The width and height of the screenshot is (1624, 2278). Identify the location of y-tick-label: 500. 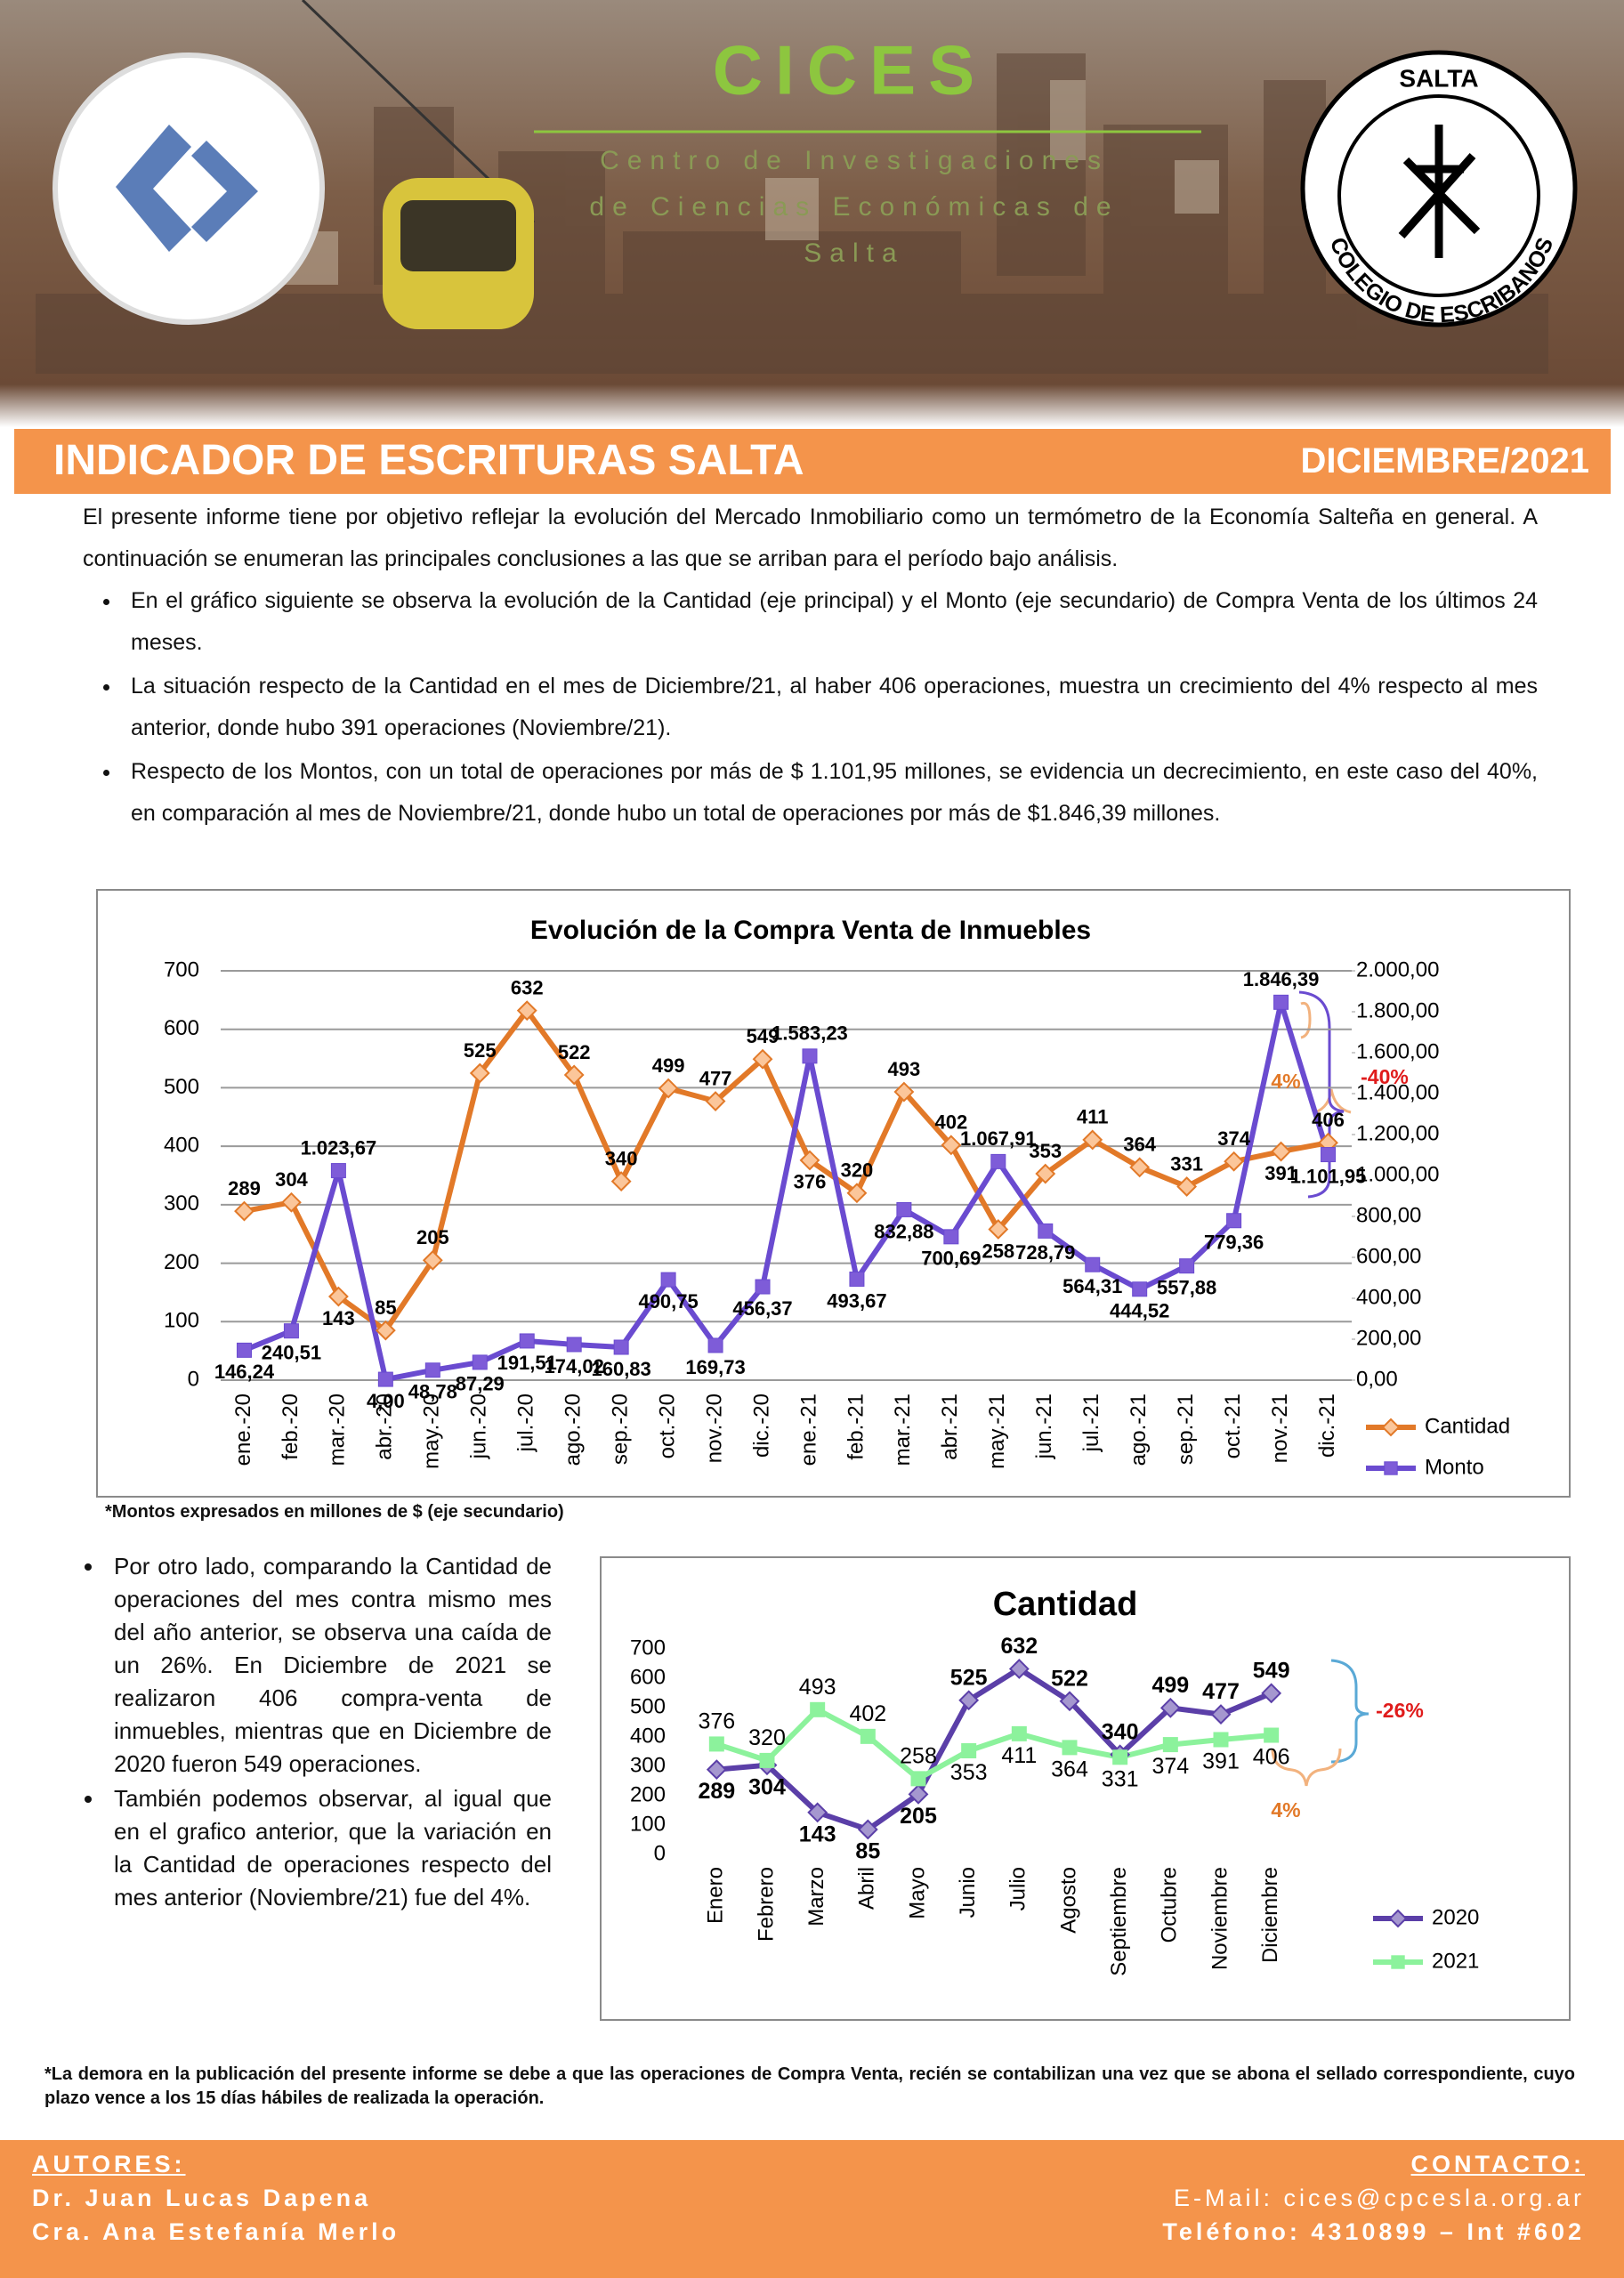
(181, 1087).